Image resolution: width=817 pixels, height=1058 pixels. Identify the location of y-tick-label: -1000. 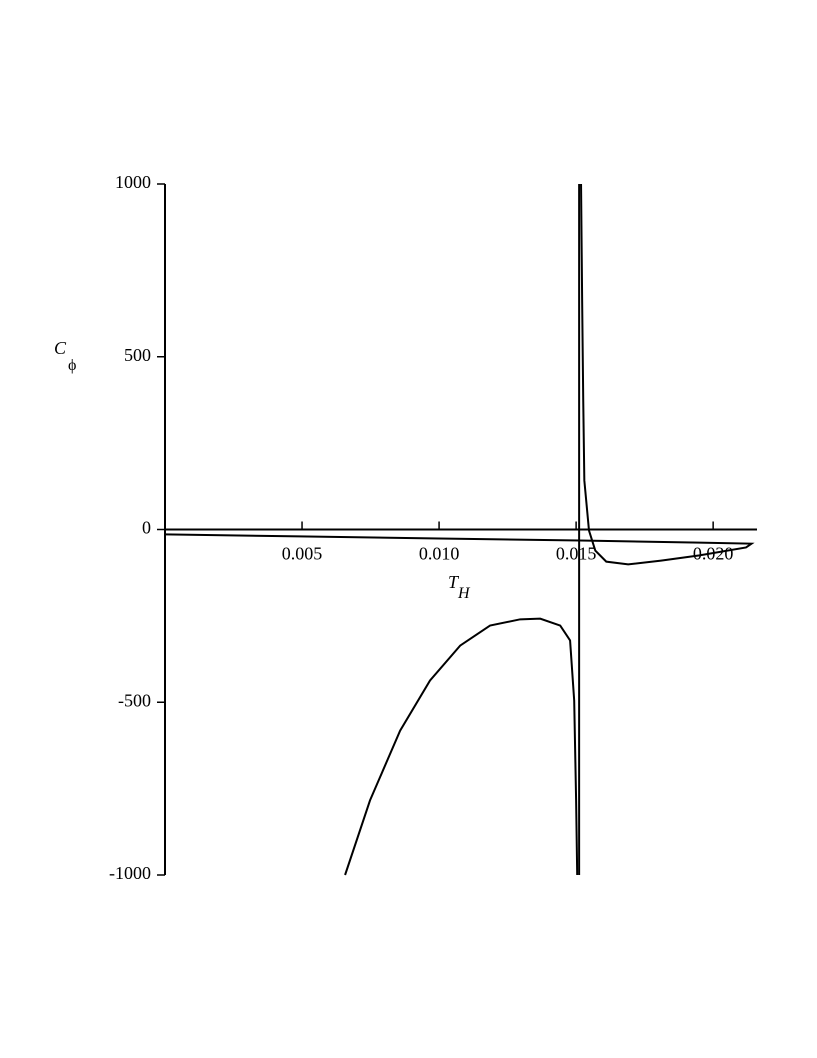
(130, 873).